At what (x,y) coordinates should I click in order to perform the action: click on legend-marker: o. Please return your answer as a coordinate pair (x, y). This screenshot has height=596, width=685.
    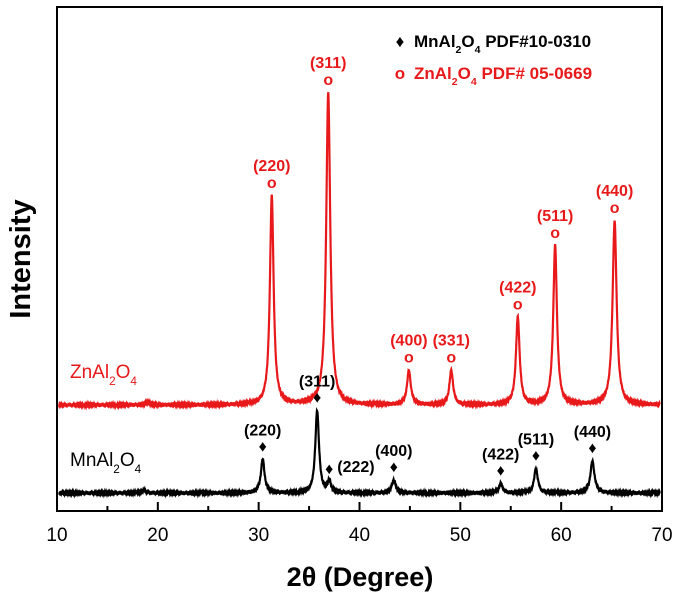
    Looking at the image, I should click on (400, 73).